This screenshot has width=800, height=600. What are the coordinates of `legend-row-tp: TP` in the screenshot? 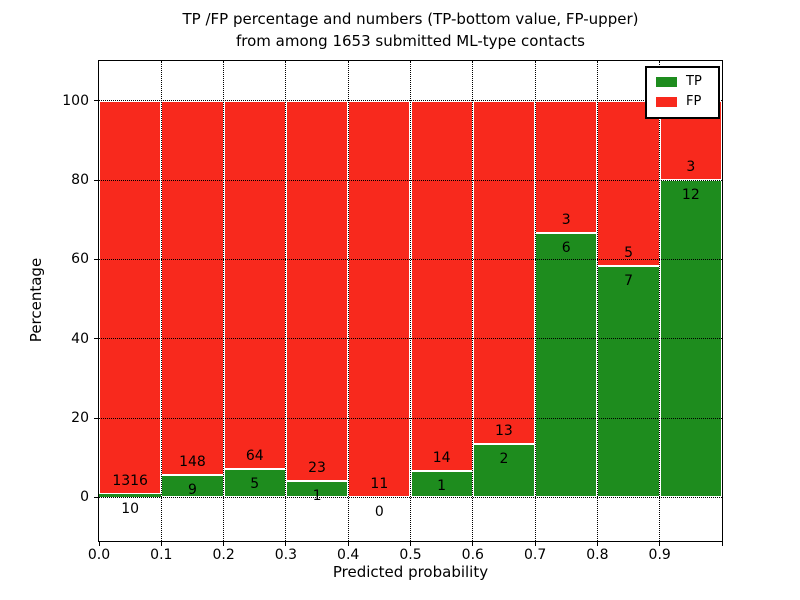 It's located at (682, 82).